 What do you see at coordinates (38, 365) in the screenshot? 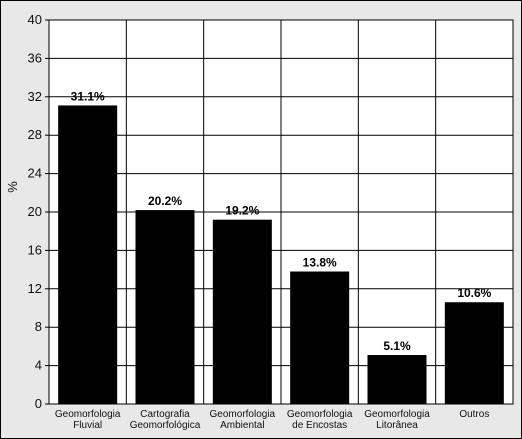
I see `y-tick-label: 4` at bounding box center [38, 365].